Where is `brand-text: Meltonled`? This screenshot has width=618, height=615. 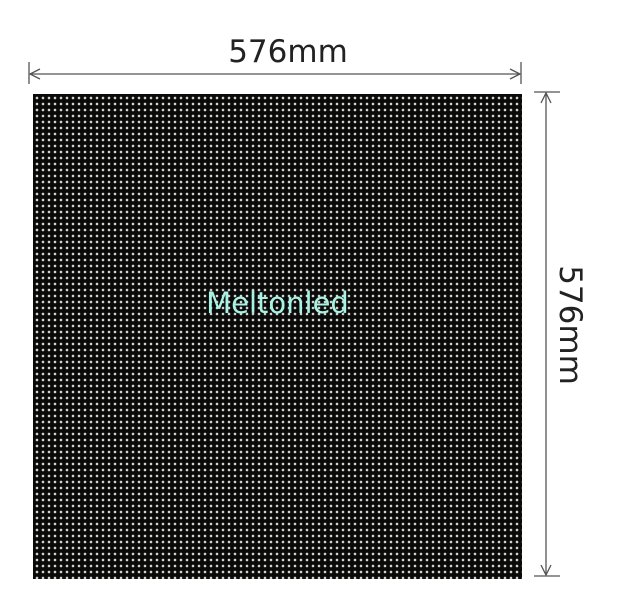 brand-text: Meltonled is located at coordinates (277, 303).